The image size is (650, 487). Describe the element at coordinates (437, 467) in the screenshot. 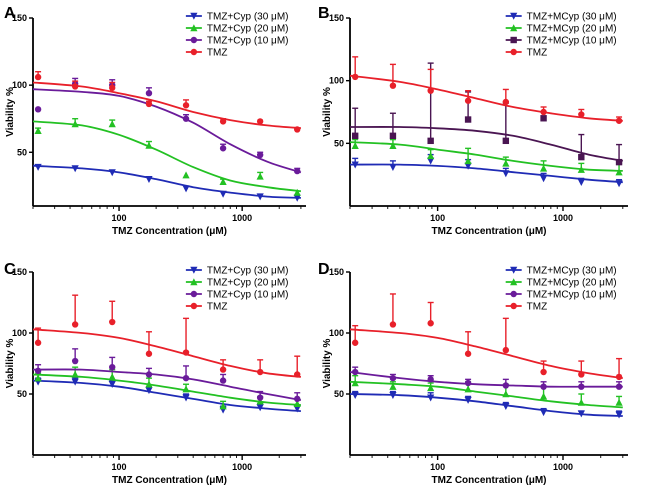

I see `x-tick-label: 100` at that location.